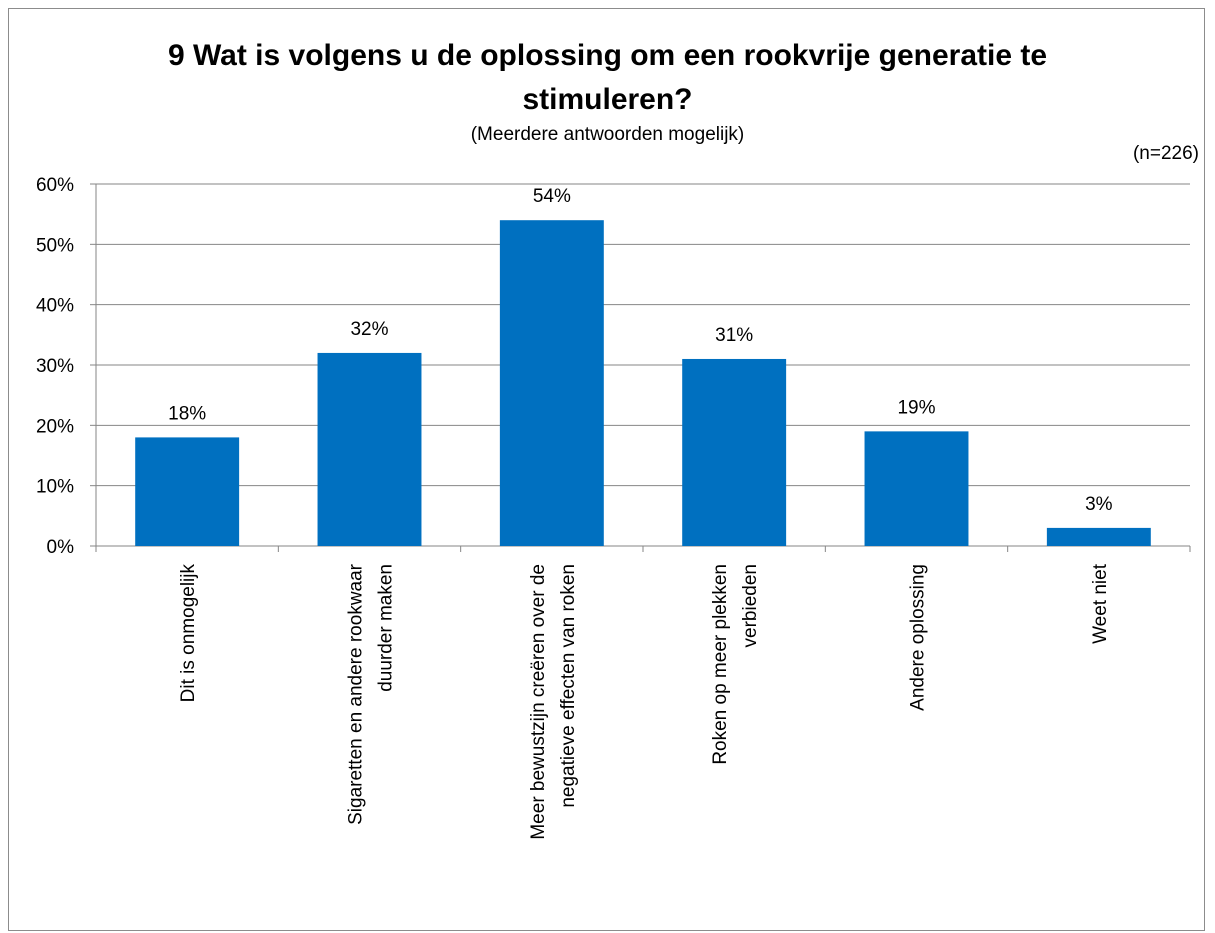 This screenshot has width=1215, height=933. I want to click on data-label: 18%, so click(187, 413).